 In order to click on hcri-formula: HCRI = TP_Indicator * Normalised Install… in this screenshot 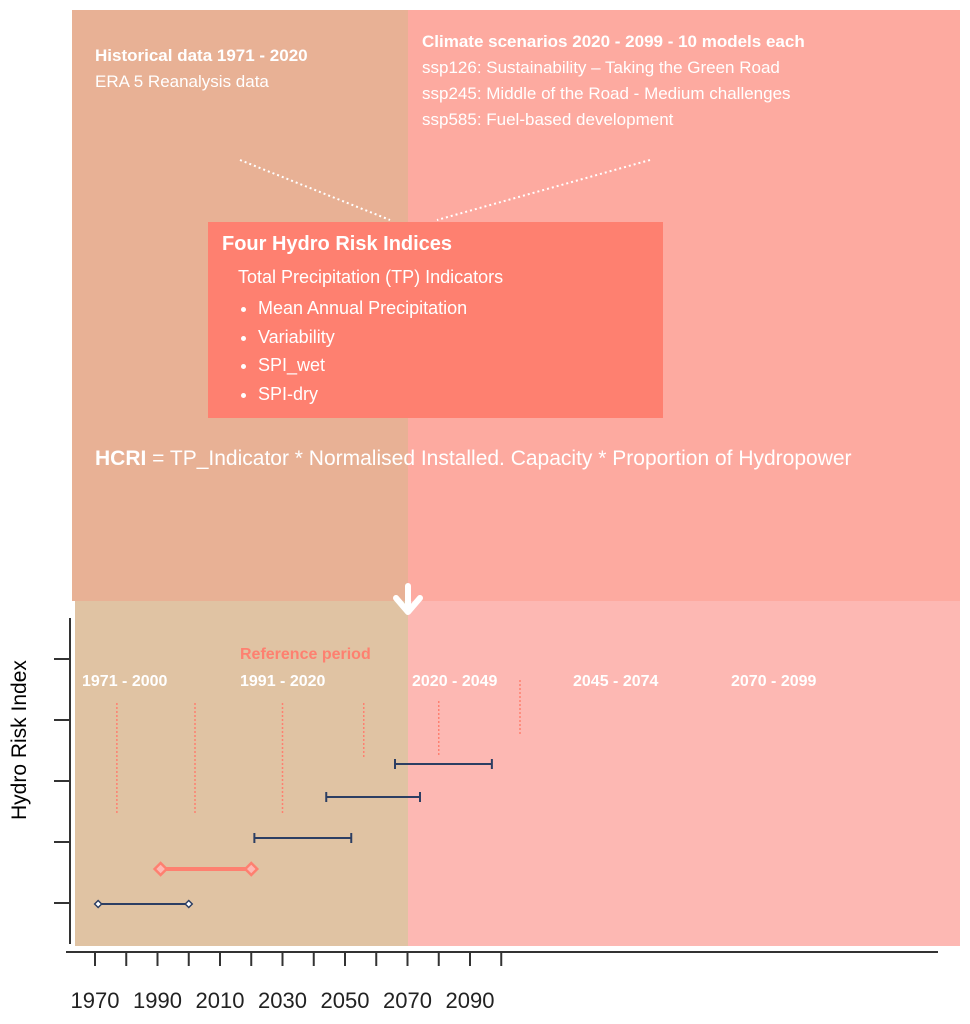, I will do `click(473, 459)`.